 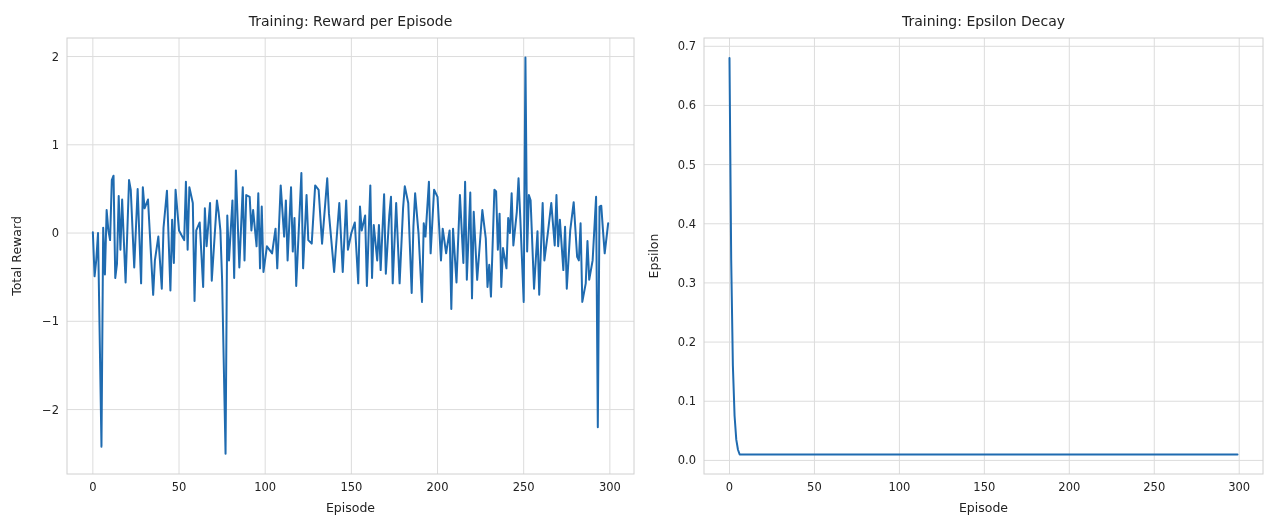 What do you see at coordinates (350, 21) in the screenshot?
I see `chart-title: Training: Reward per Episode` at bounding box center [350, 21].